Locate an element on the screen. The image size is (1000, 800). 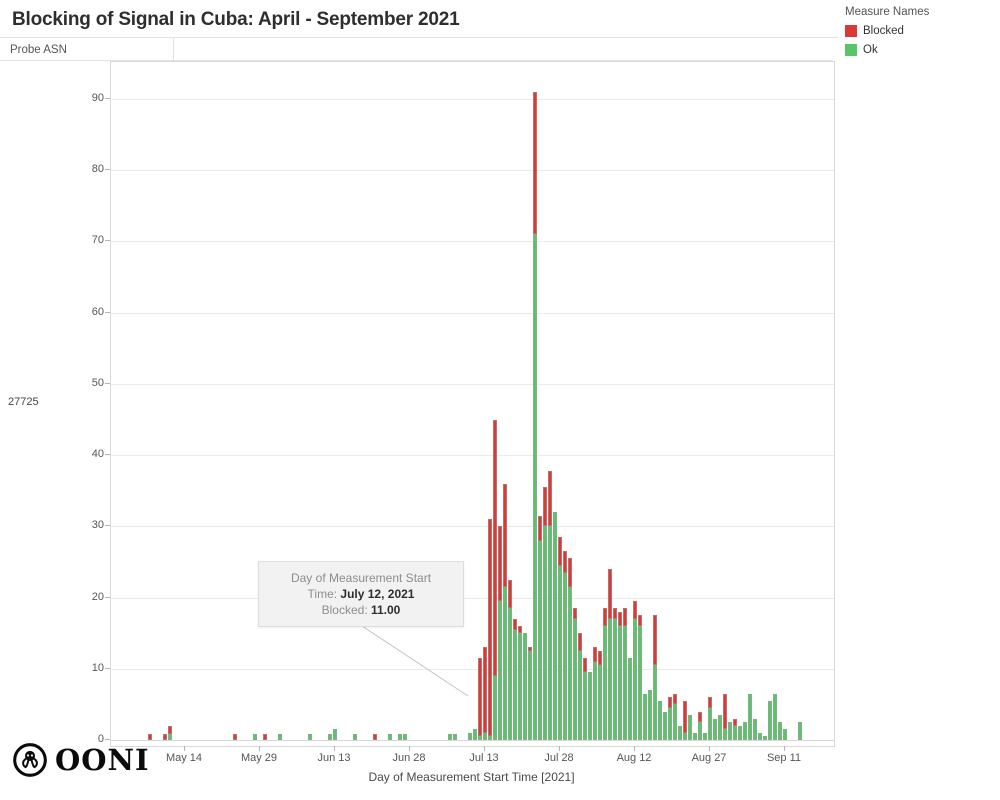
legend-item-ok: Ok is located at coordinates (887, 50).